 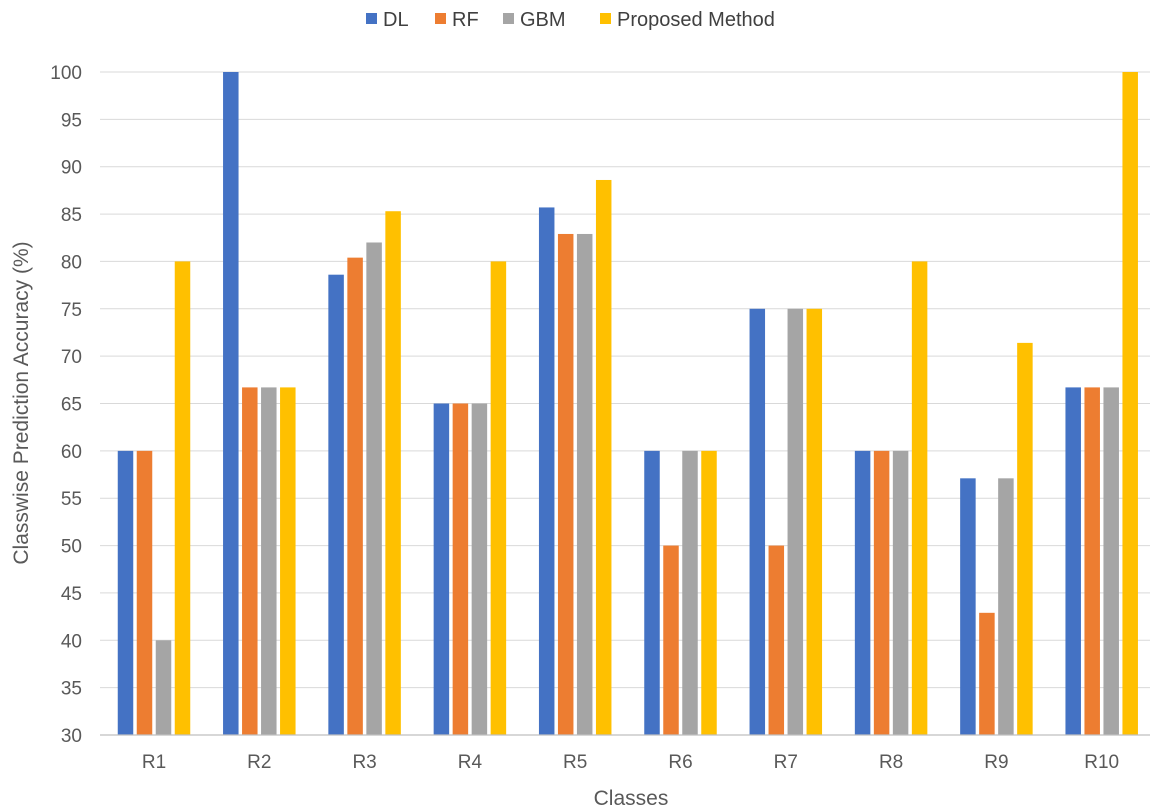 What do you see at coordinates (1073, 561) in the screenshot?
I see `bar-dl-r10` at bounding box center [1073, 561].